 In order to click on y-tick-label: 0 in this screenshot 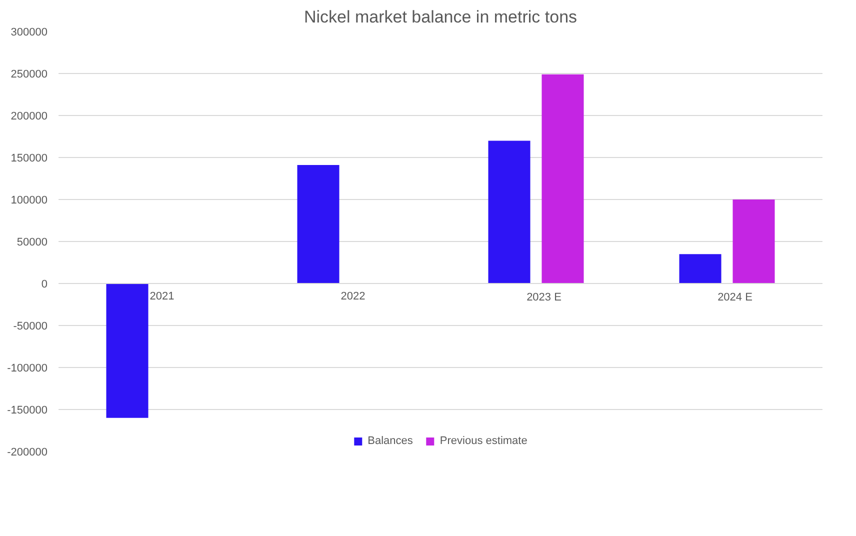, I will do `click(44, 284)`.